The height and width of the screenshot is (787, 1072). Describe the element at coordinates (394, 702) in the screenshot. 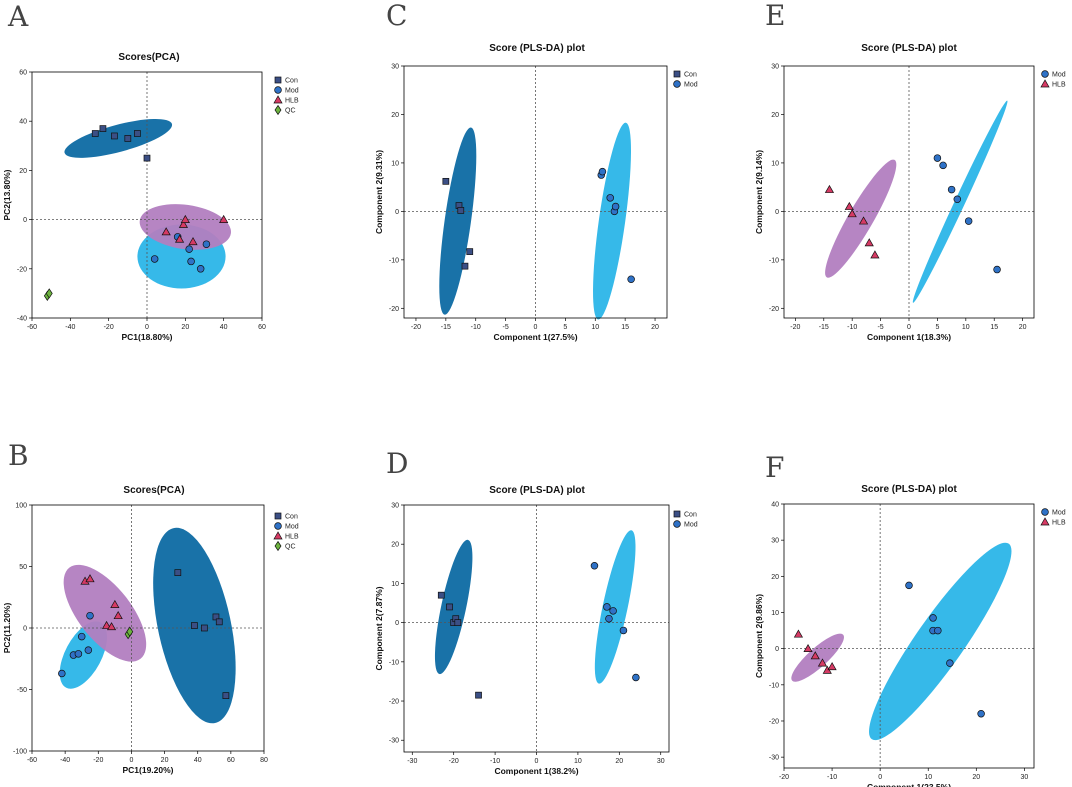

I see `y-tick-label-d: -20` at that location.